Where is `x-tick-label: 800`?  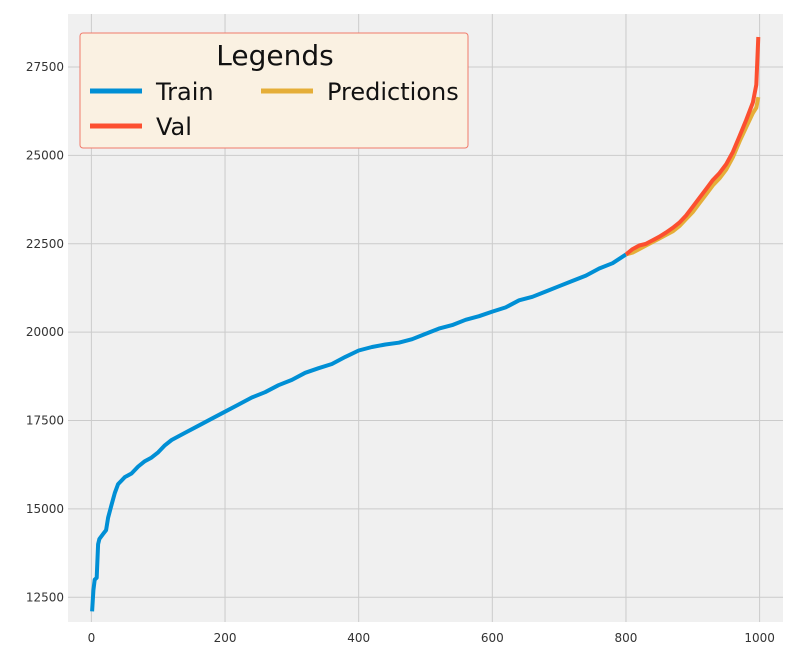 x-tick-label: 800 is located at coordinates (626, 638).